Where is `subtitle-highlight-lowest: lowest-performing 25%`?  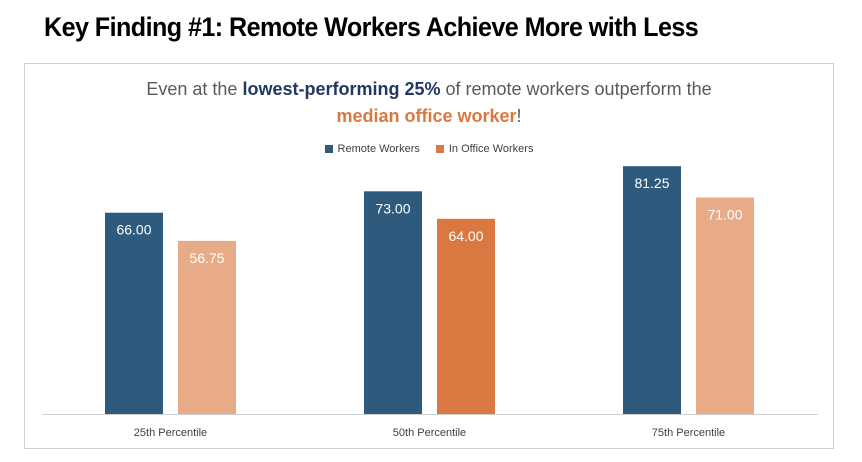 subtitle-highlight-lowest: lowest-performing 25% is located at coordinates (341, 89).